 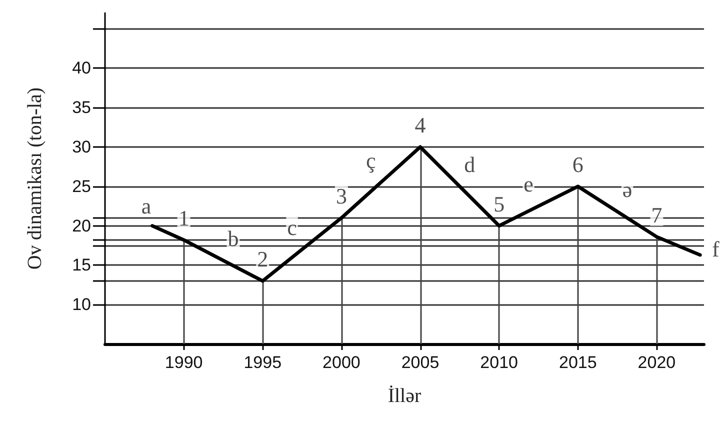 What do you see at coordinates (371, 160) in the screenshot?
I see `annotation: ç` at bounding box center [371, 160].